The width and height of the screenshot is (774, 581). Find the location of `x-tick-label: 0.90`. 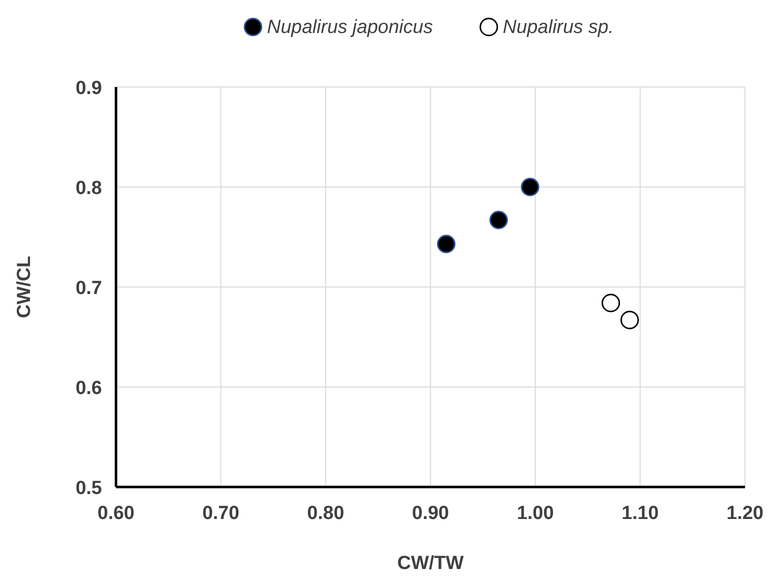

x-tick-label: 0.90 is located at coordinates (430, 513).